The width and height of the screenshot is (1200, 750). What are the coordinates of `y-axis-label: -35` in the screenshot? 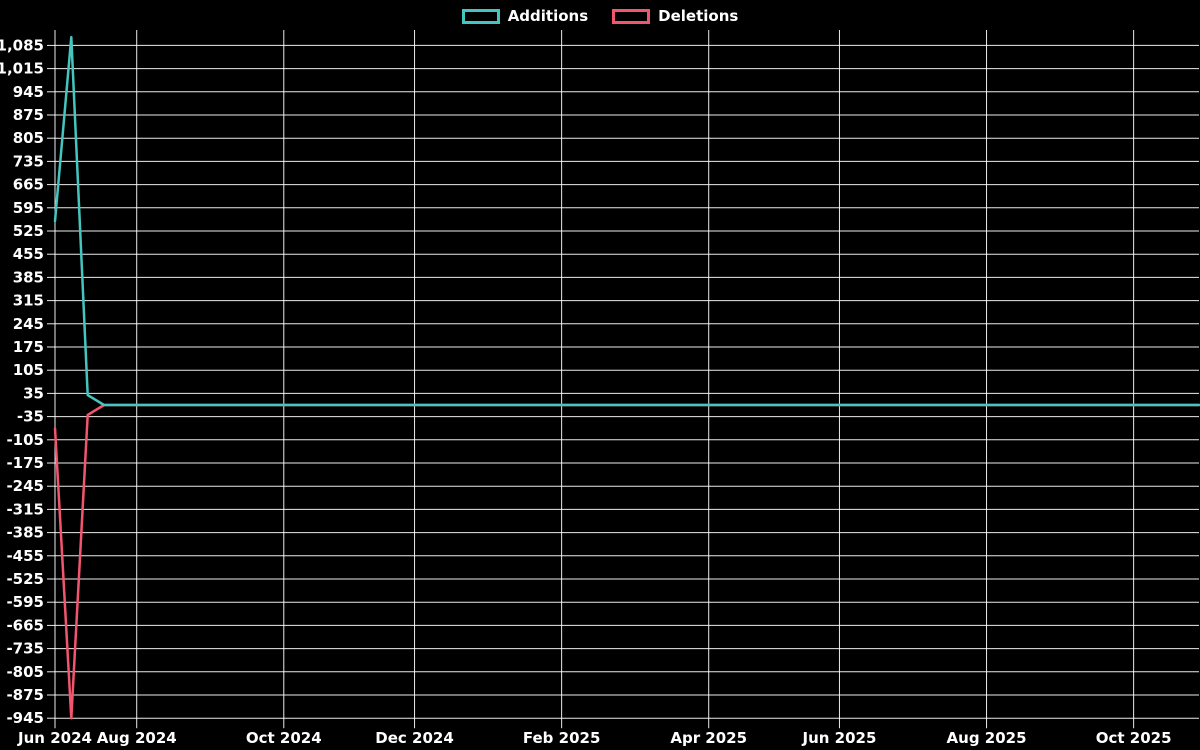 It's located at (30, 417).